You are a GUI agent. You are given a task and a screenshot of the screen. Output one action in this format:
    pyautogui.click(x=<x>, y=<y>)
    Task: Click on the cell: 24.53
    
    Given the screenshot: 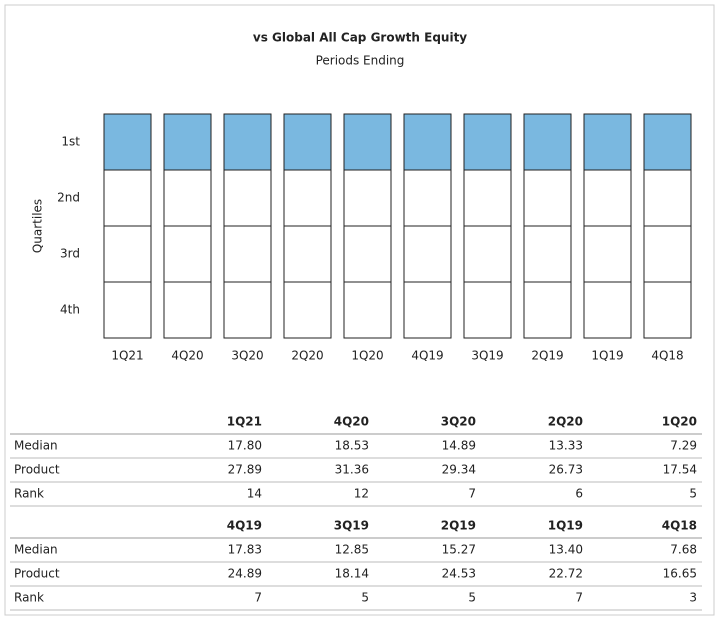 What is the action you would take?
    pyautogui.click(x=459, y=574)
    